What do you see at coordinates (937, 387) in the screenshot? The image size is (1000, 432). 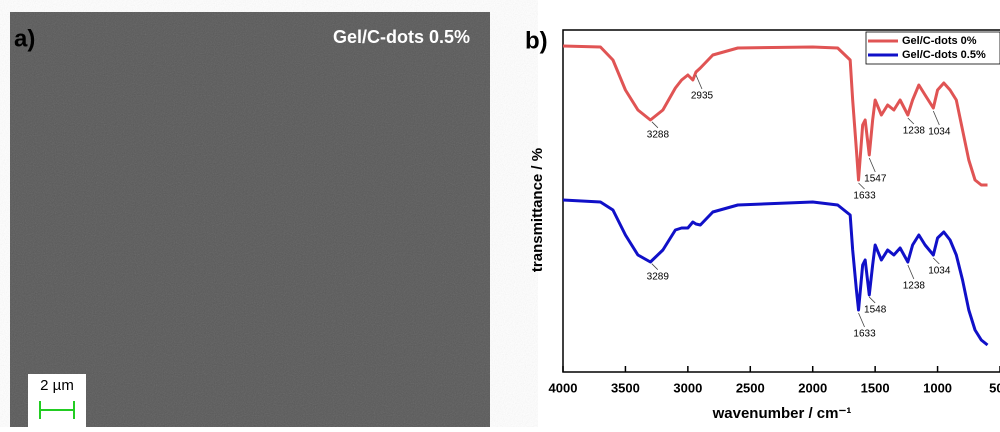 I see `x-tick-label: 1000` at bounding box center [937, 387].